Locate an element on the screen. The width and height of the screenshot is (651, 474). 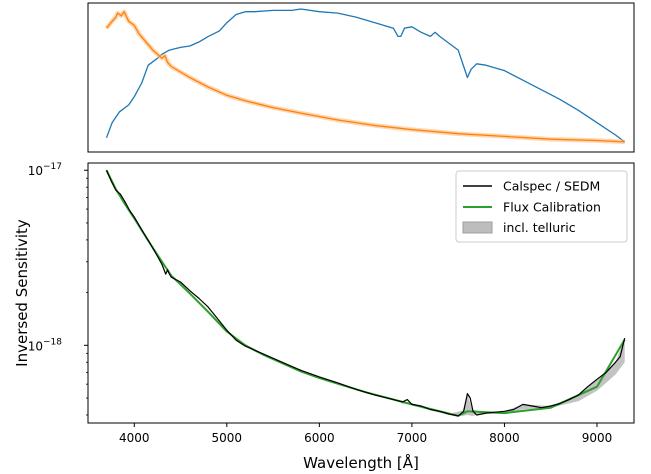
y-tick-label-0: 10−17 is located at coordinates (45, 170).